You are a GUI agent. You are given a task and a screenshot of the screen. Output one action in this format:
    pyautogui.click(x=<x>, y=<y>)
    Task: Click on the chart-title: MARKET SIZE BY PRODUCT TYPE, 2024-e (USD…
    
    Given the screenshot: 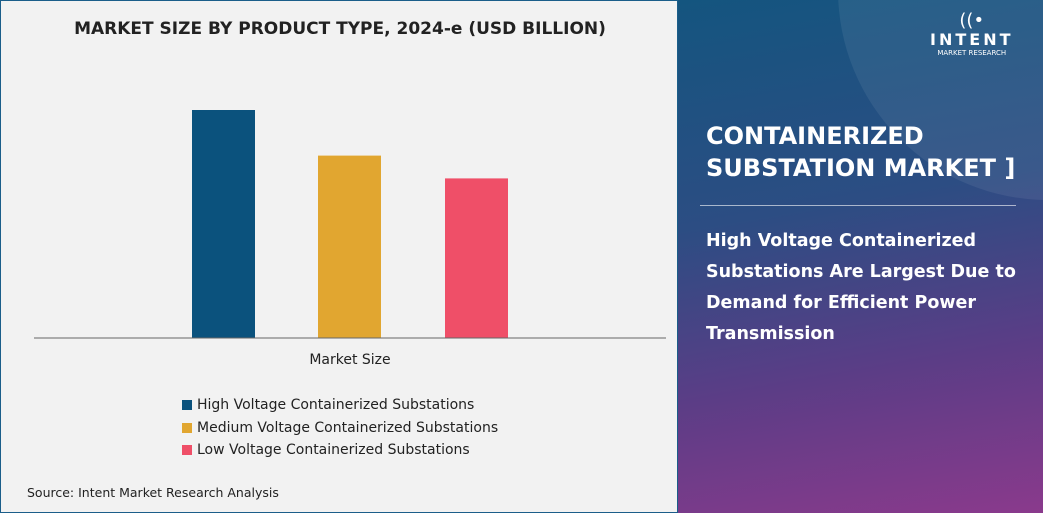 What is the action you would take?
    pyautogui.click(x=340, y=29)
    